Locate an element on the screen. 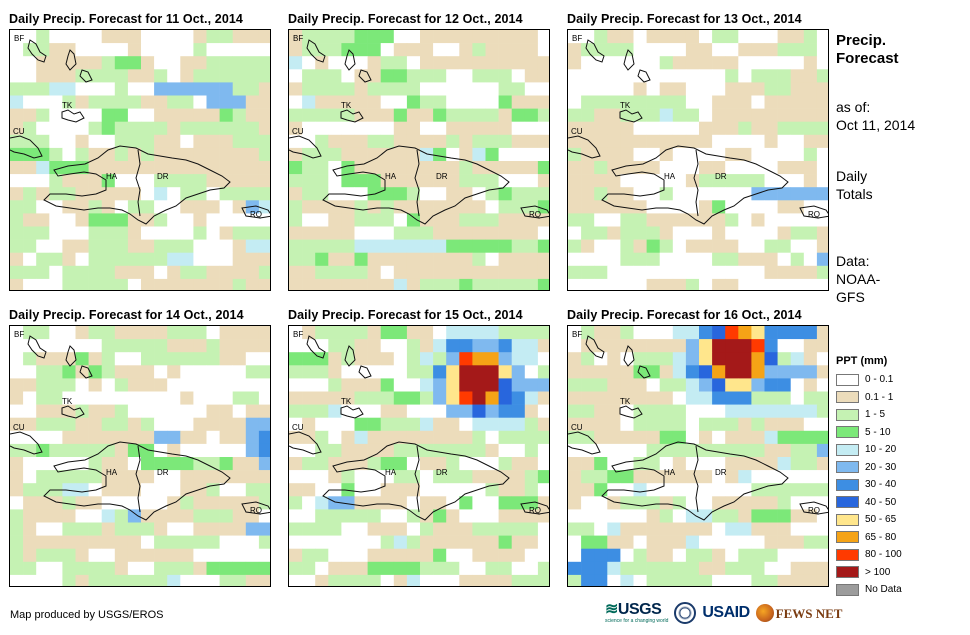  usgs-wave-icon: ≋ is located at coordinates (611, 609).